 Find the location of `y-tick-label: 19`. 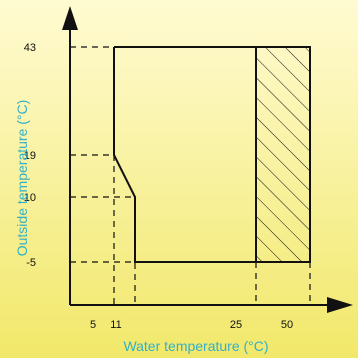

y-tick-label: 19 is located at coordinates (30, 156).